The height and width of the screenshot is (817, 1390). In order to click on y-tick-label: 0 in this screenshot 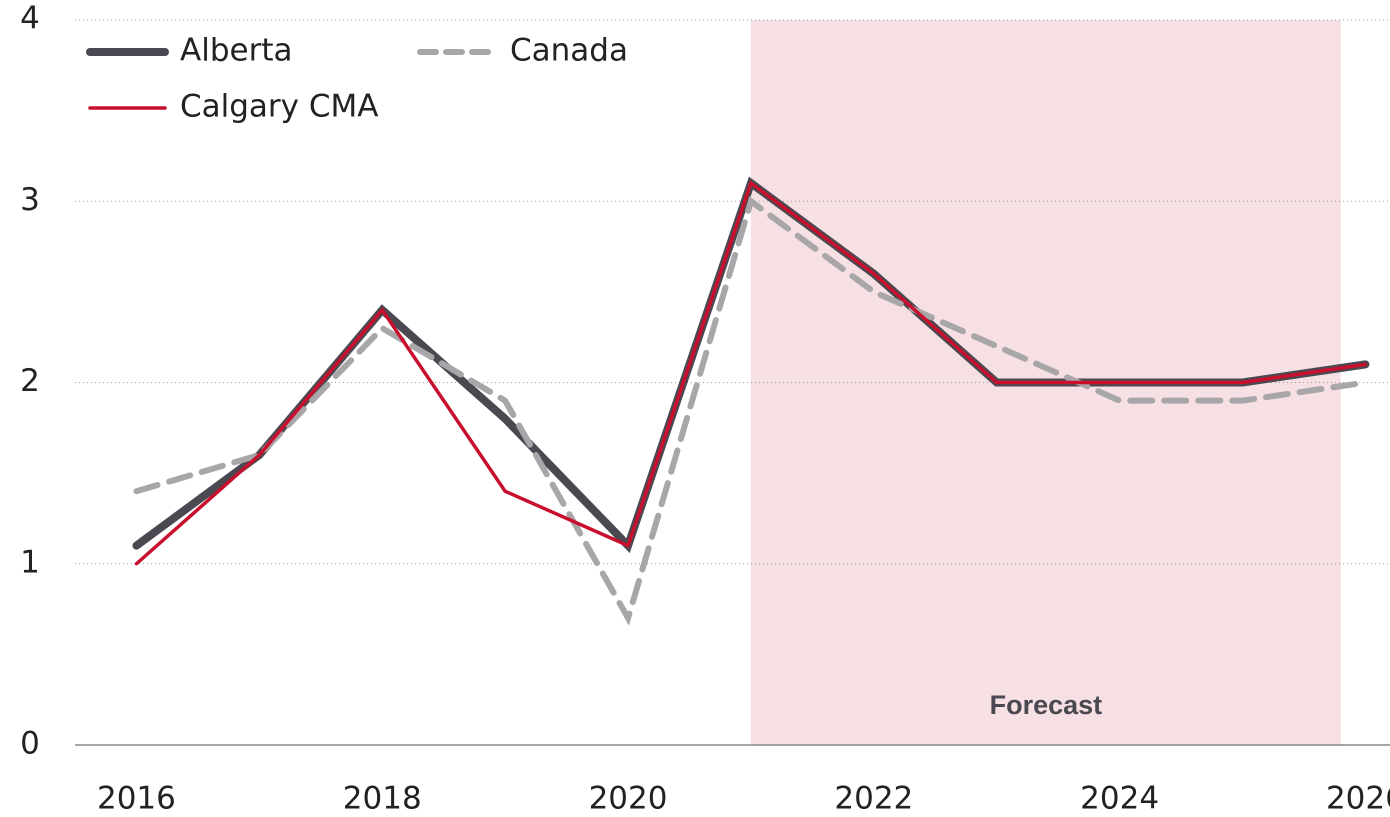, I will do `click(30, 744)`.